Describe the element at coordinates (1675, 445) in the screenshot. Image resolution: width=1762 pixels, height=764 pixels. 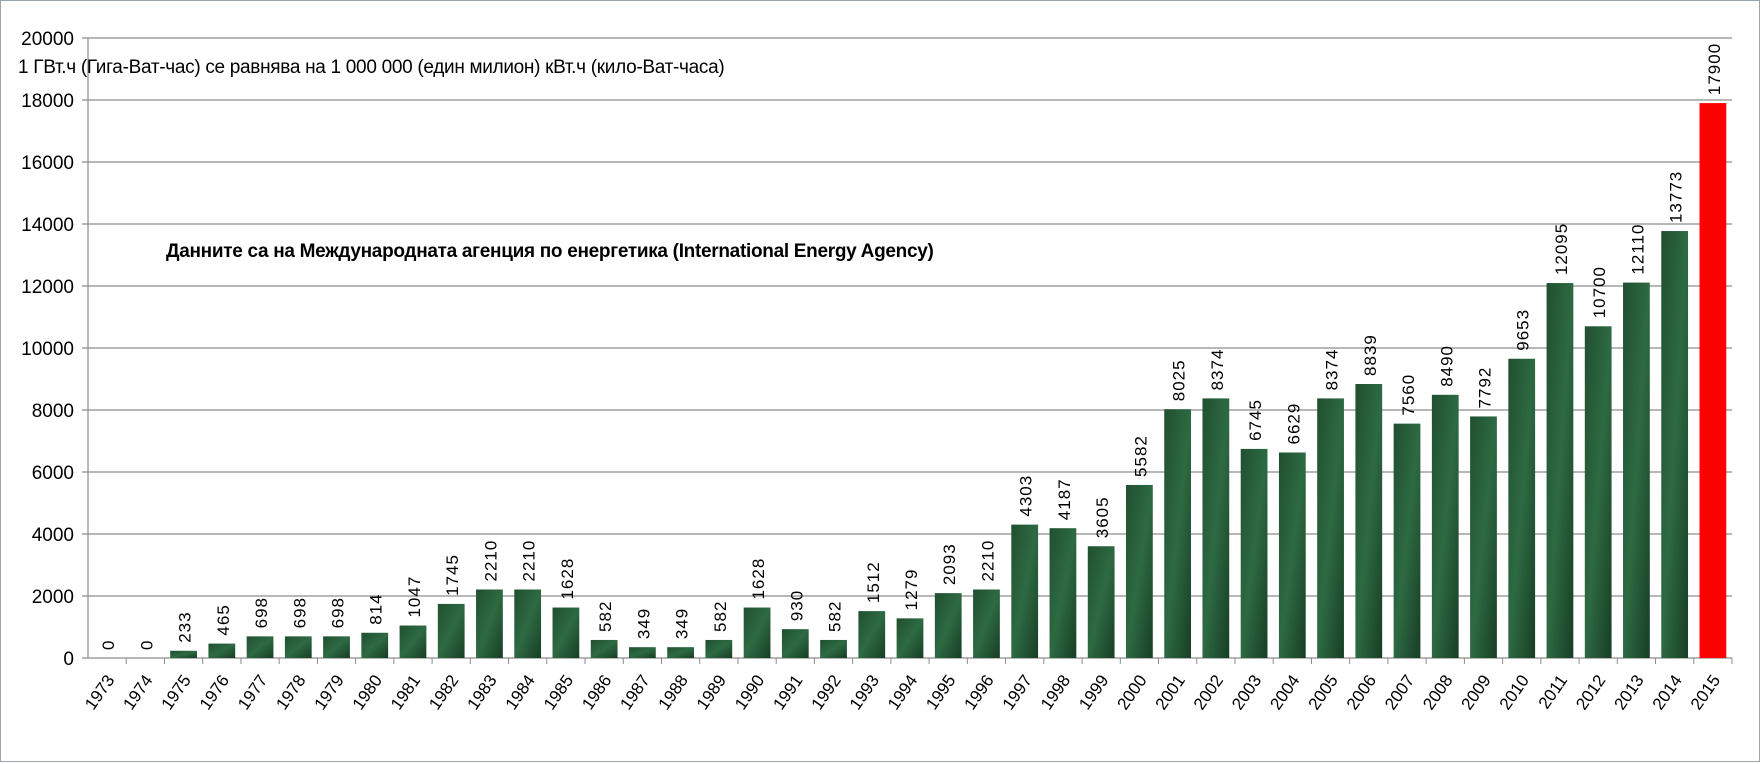
I see `bar-2014` at that location.